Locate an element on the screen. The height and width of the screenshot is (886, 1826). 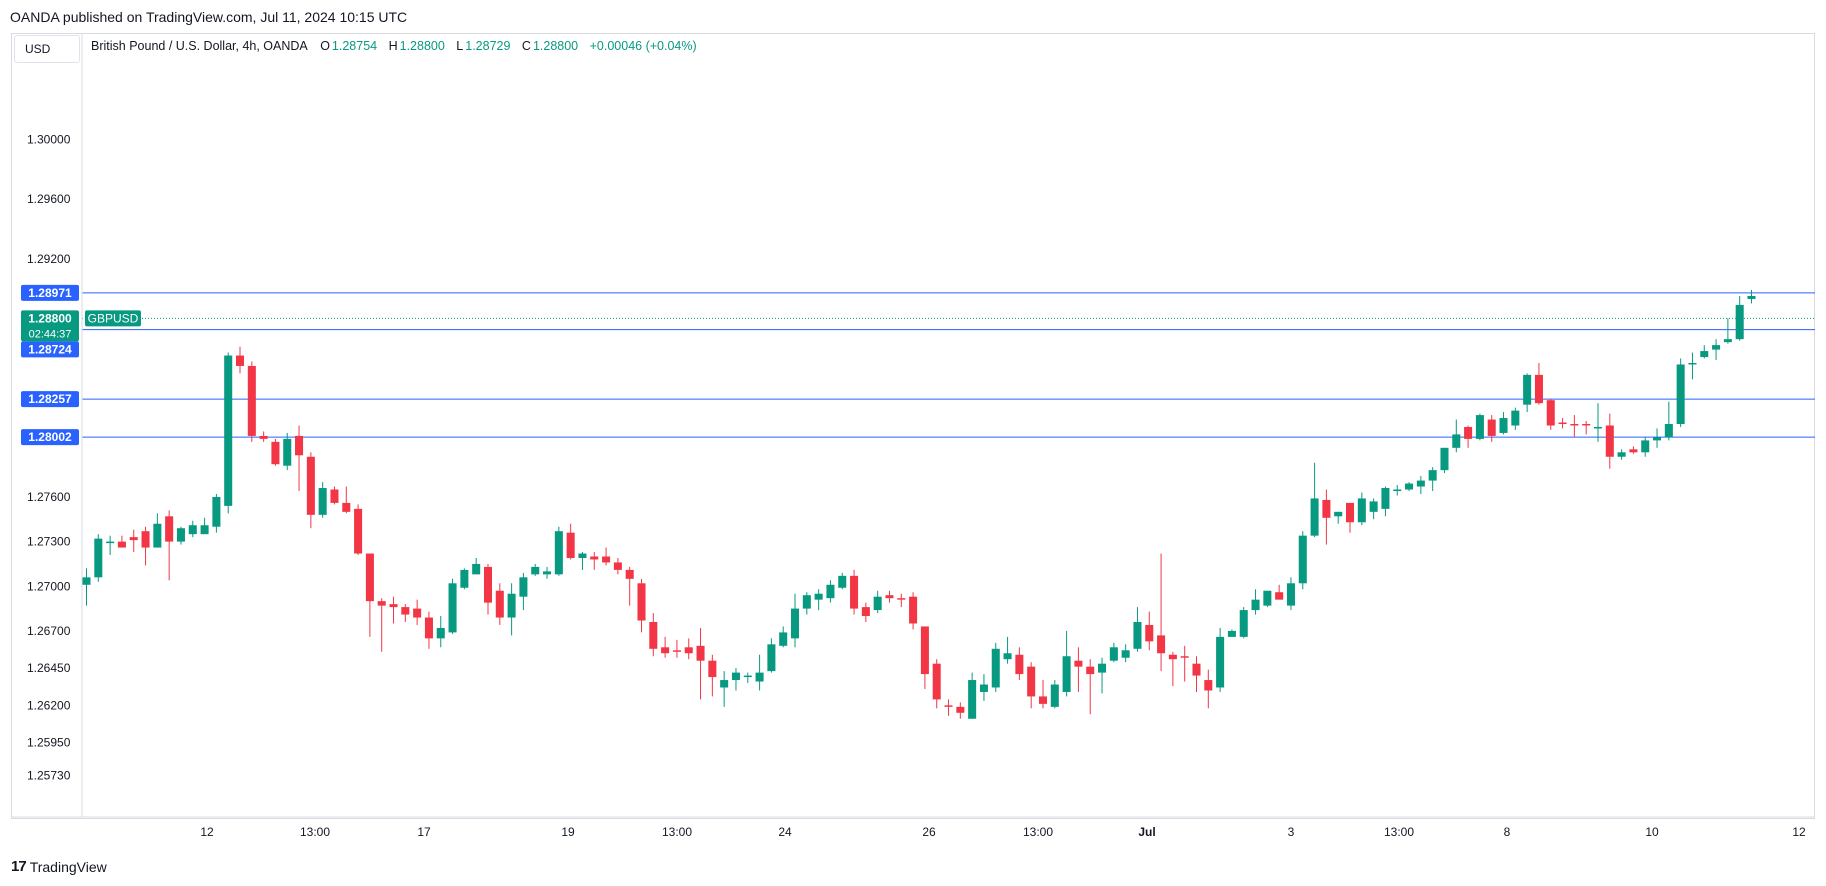
x-tick-label: 26 is located at coordinates (929, 832).